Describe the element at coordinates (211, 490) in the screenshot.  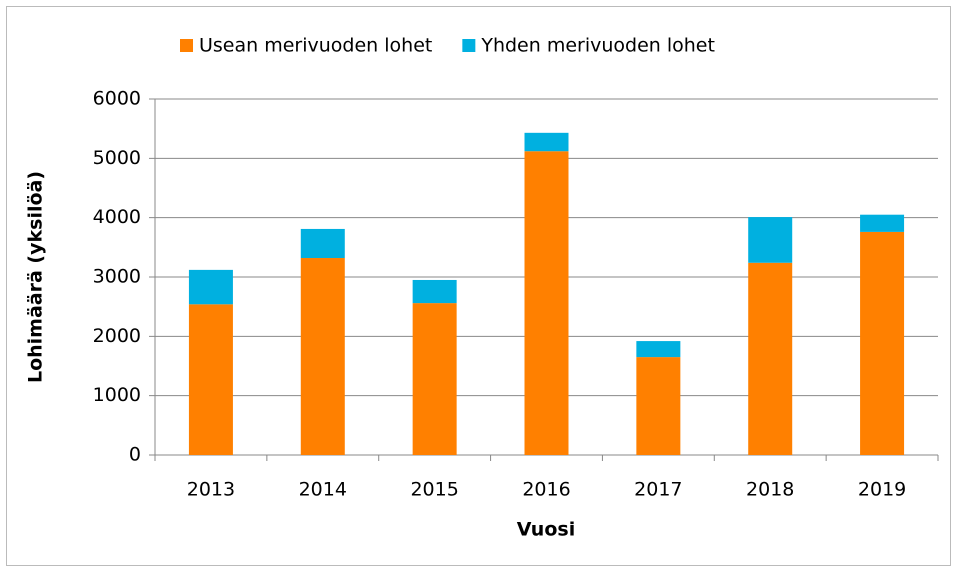
I see `x-tick-label: 2013` at that location.